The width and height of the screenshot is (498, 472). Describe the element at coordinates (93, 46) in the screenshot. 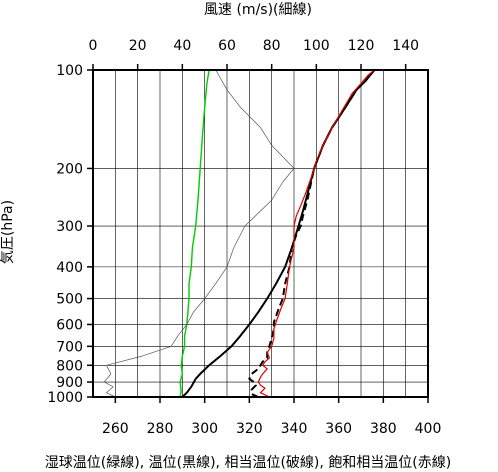

I see `top-x-tick-label: 0` at that location.